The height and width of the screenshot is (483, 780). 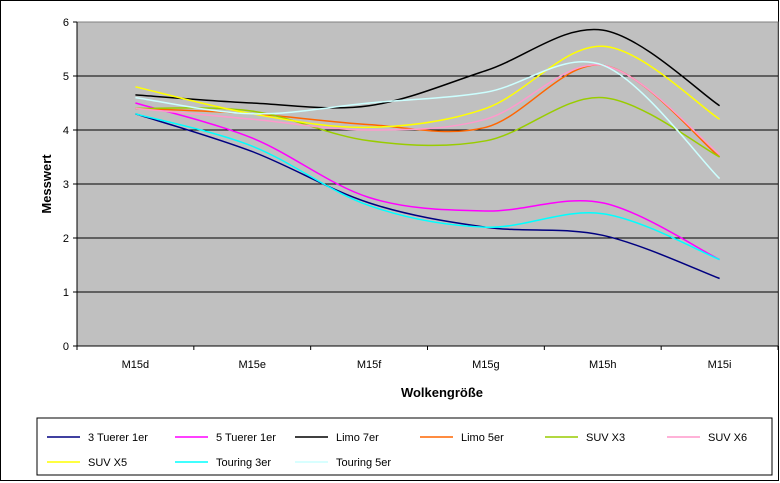 What do you see at coordinates (427, 365) in the screenshot?
I see `x-tick-labels: M15d M15e M15f M15g M15h M15i` at bounding box center [427, 365].